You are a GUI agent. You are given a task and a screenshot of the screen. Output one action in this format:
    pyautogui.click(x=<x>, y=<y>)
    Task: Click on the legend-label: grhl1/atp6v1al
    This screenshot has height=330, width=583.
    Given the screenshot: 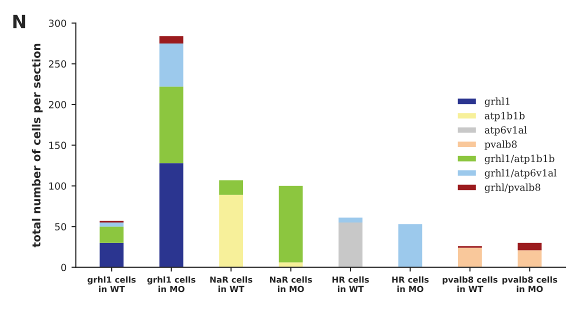 What is the action you would take?
    pyautogui.click(x=520, y=174)
    